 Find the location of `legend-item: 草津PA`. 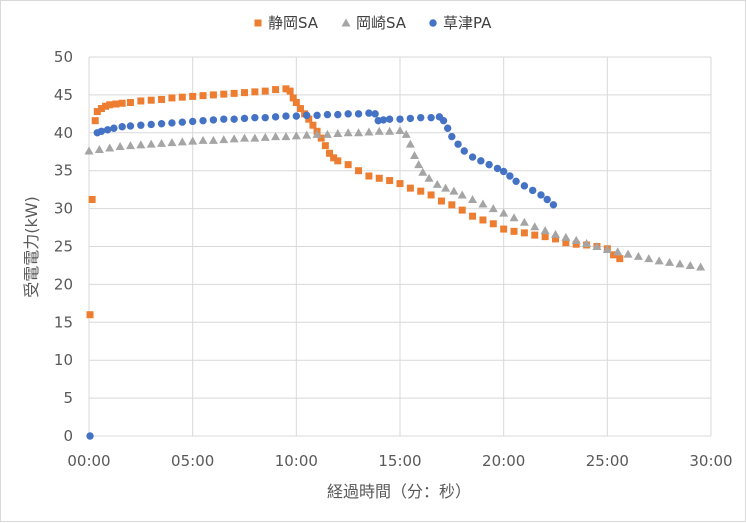

legend-item: 草津PA is located at coordinates (460, 23).